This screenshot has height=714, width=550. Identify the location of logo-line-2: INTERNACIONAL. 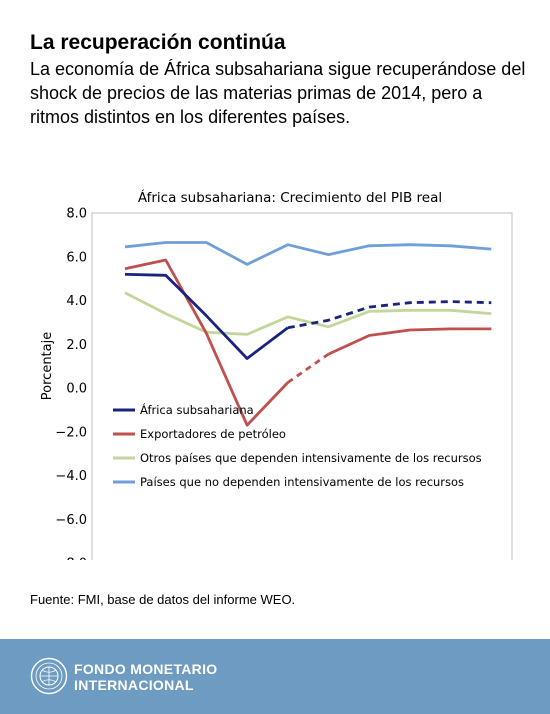
(134, 685).